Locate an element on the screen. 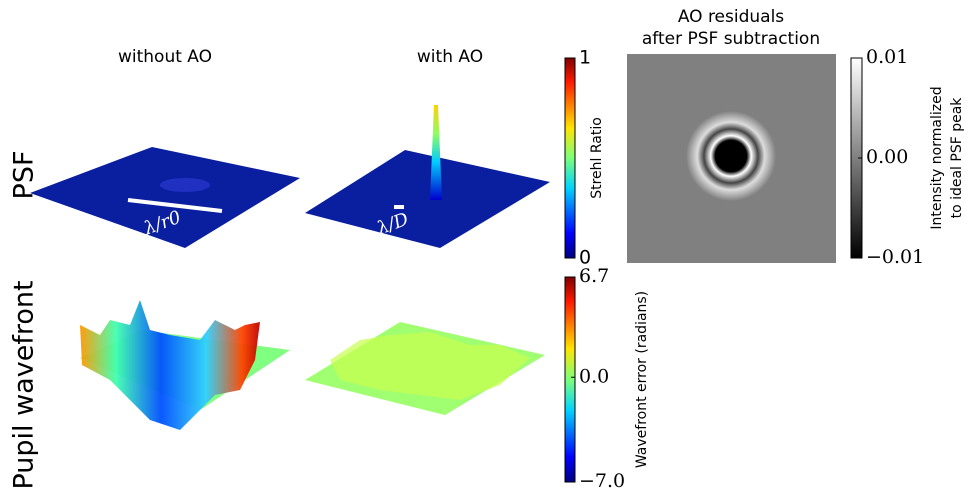  tick-label: 0 is located at coordinates (585, 258).